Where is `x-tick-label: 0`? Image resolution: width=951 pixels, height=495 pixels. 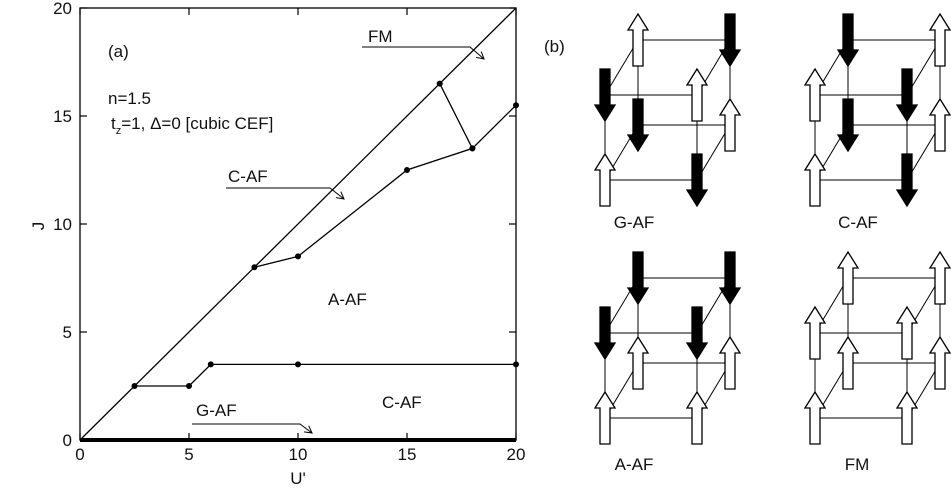
x-tick-label: 0 is located at coordinates (79, 454).